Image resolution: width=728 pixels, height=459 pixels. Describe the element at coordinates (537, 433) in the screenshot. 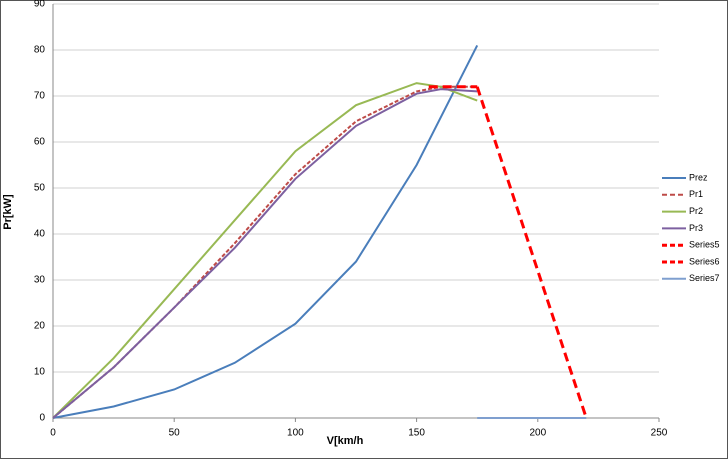

I see `x-tick-label: 200` at that location.